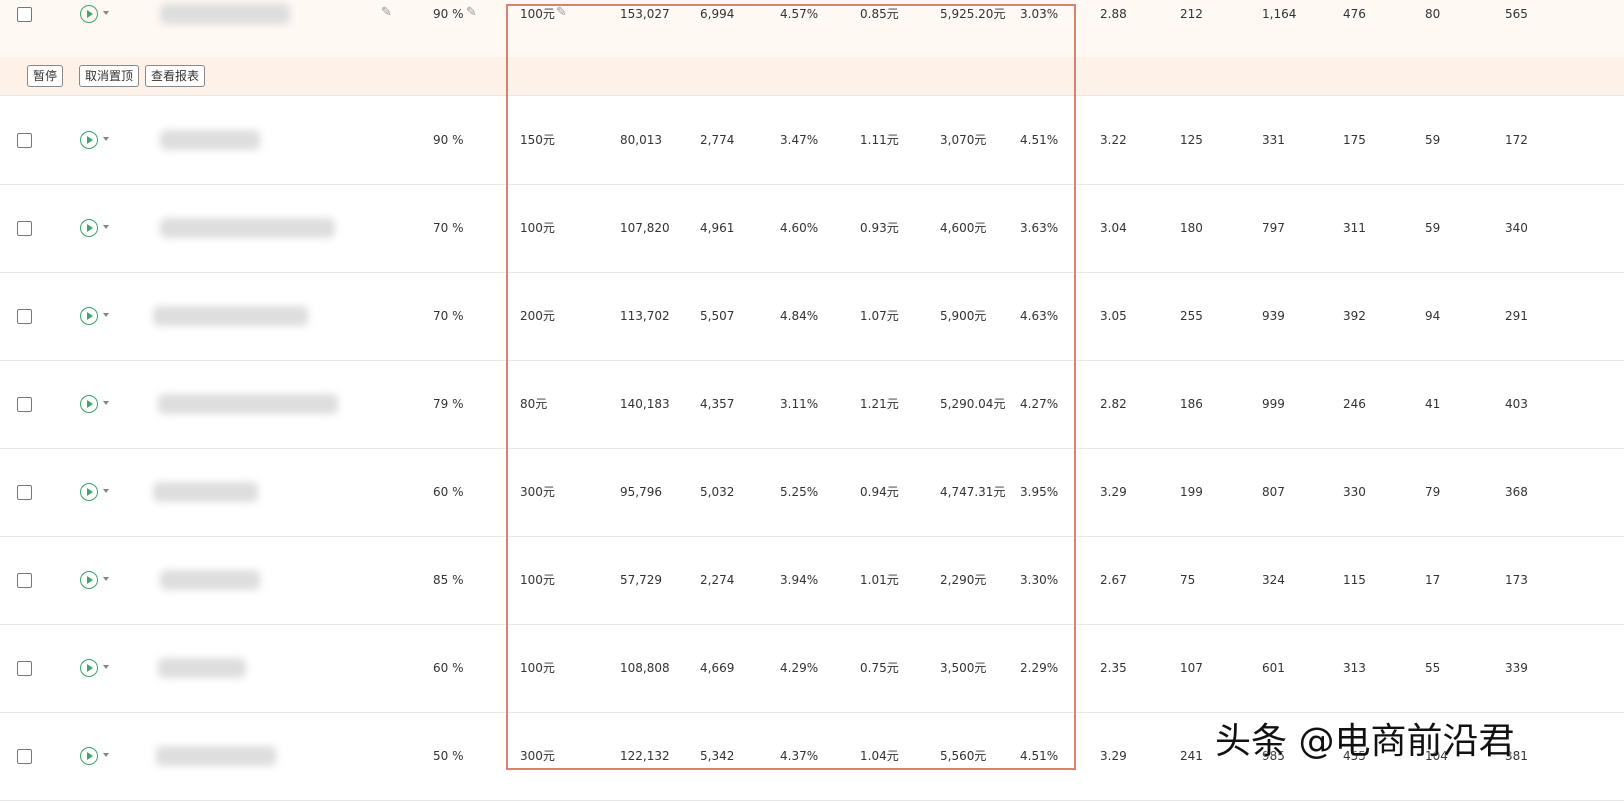 The height and width of the screenshot is (803, 1624). What do you see at coordinates (1039, 14) in the screenshot?
I see `table-cell: 3.03%` at bounding box center [1039, 14].